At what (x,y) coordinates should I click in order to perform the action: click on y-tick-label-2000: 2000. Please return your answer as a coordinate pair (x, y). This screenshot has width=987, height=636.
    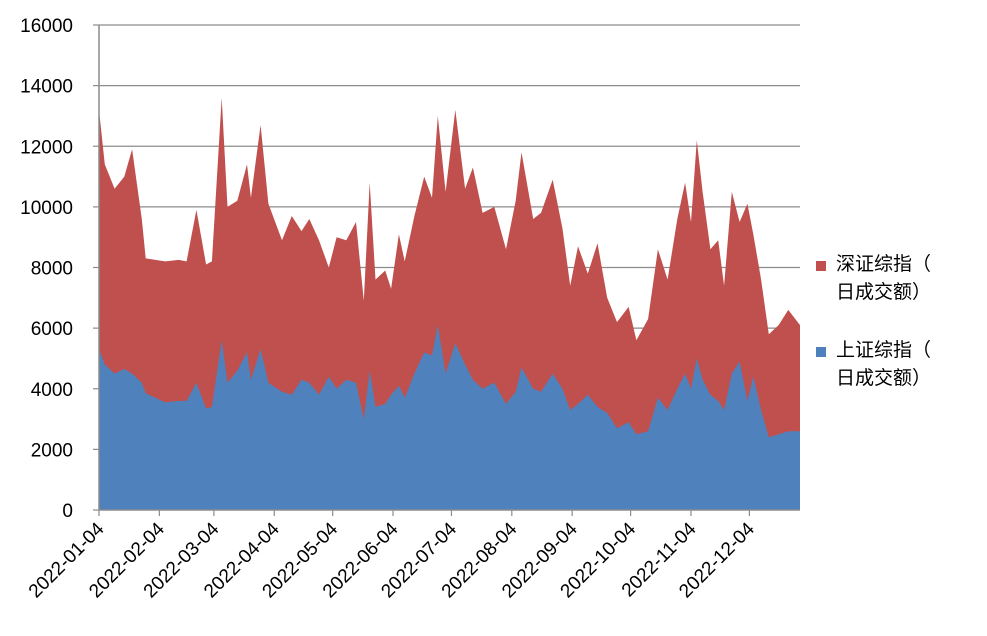
    Looking at the image, I should click on (52, 450).